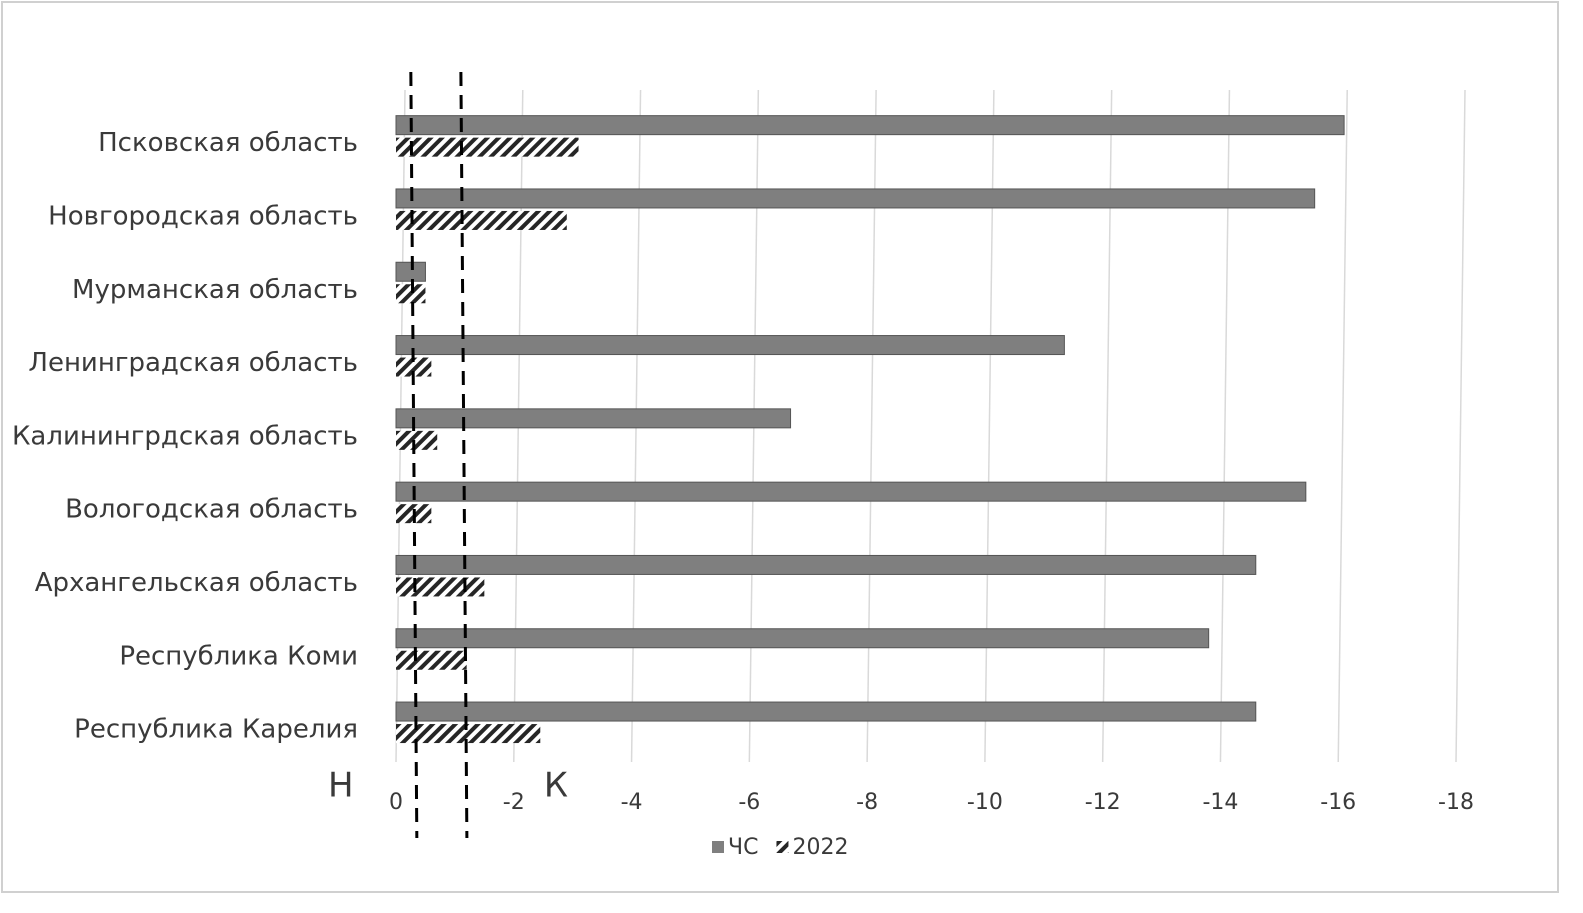  What do you see at coordinates (985, 802) in the screenshot?
I see `x-tick-label: -10` at bounding box center [985, 802].